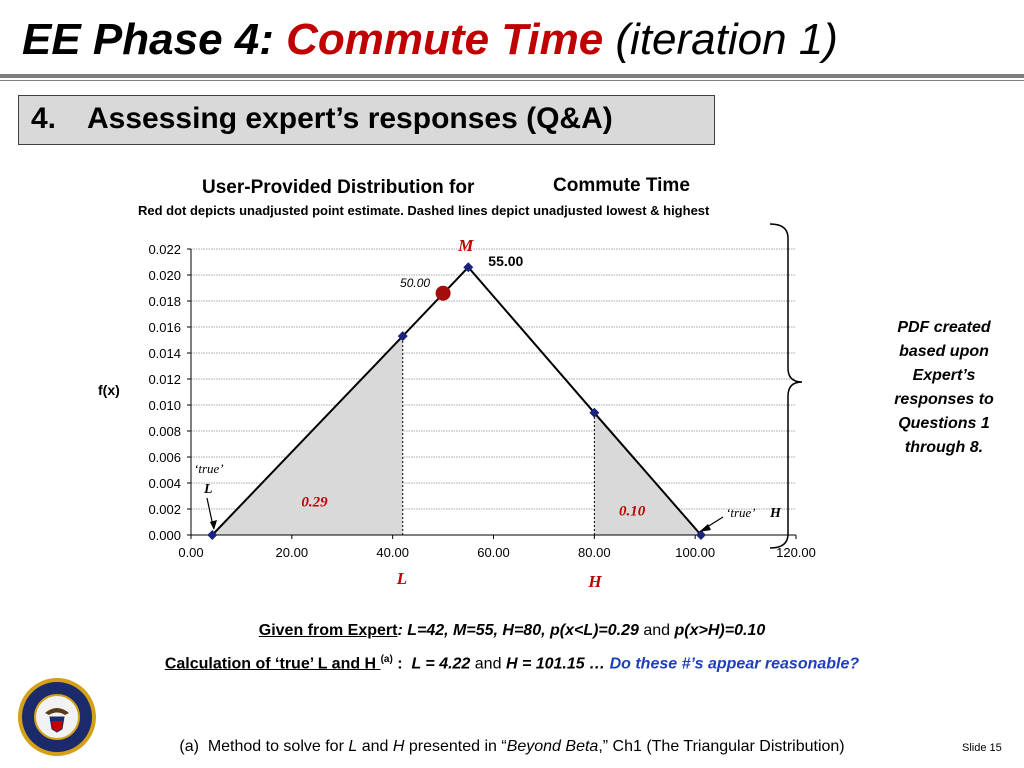  I want to click on given-label: Given from Expert, so click(328, 630).